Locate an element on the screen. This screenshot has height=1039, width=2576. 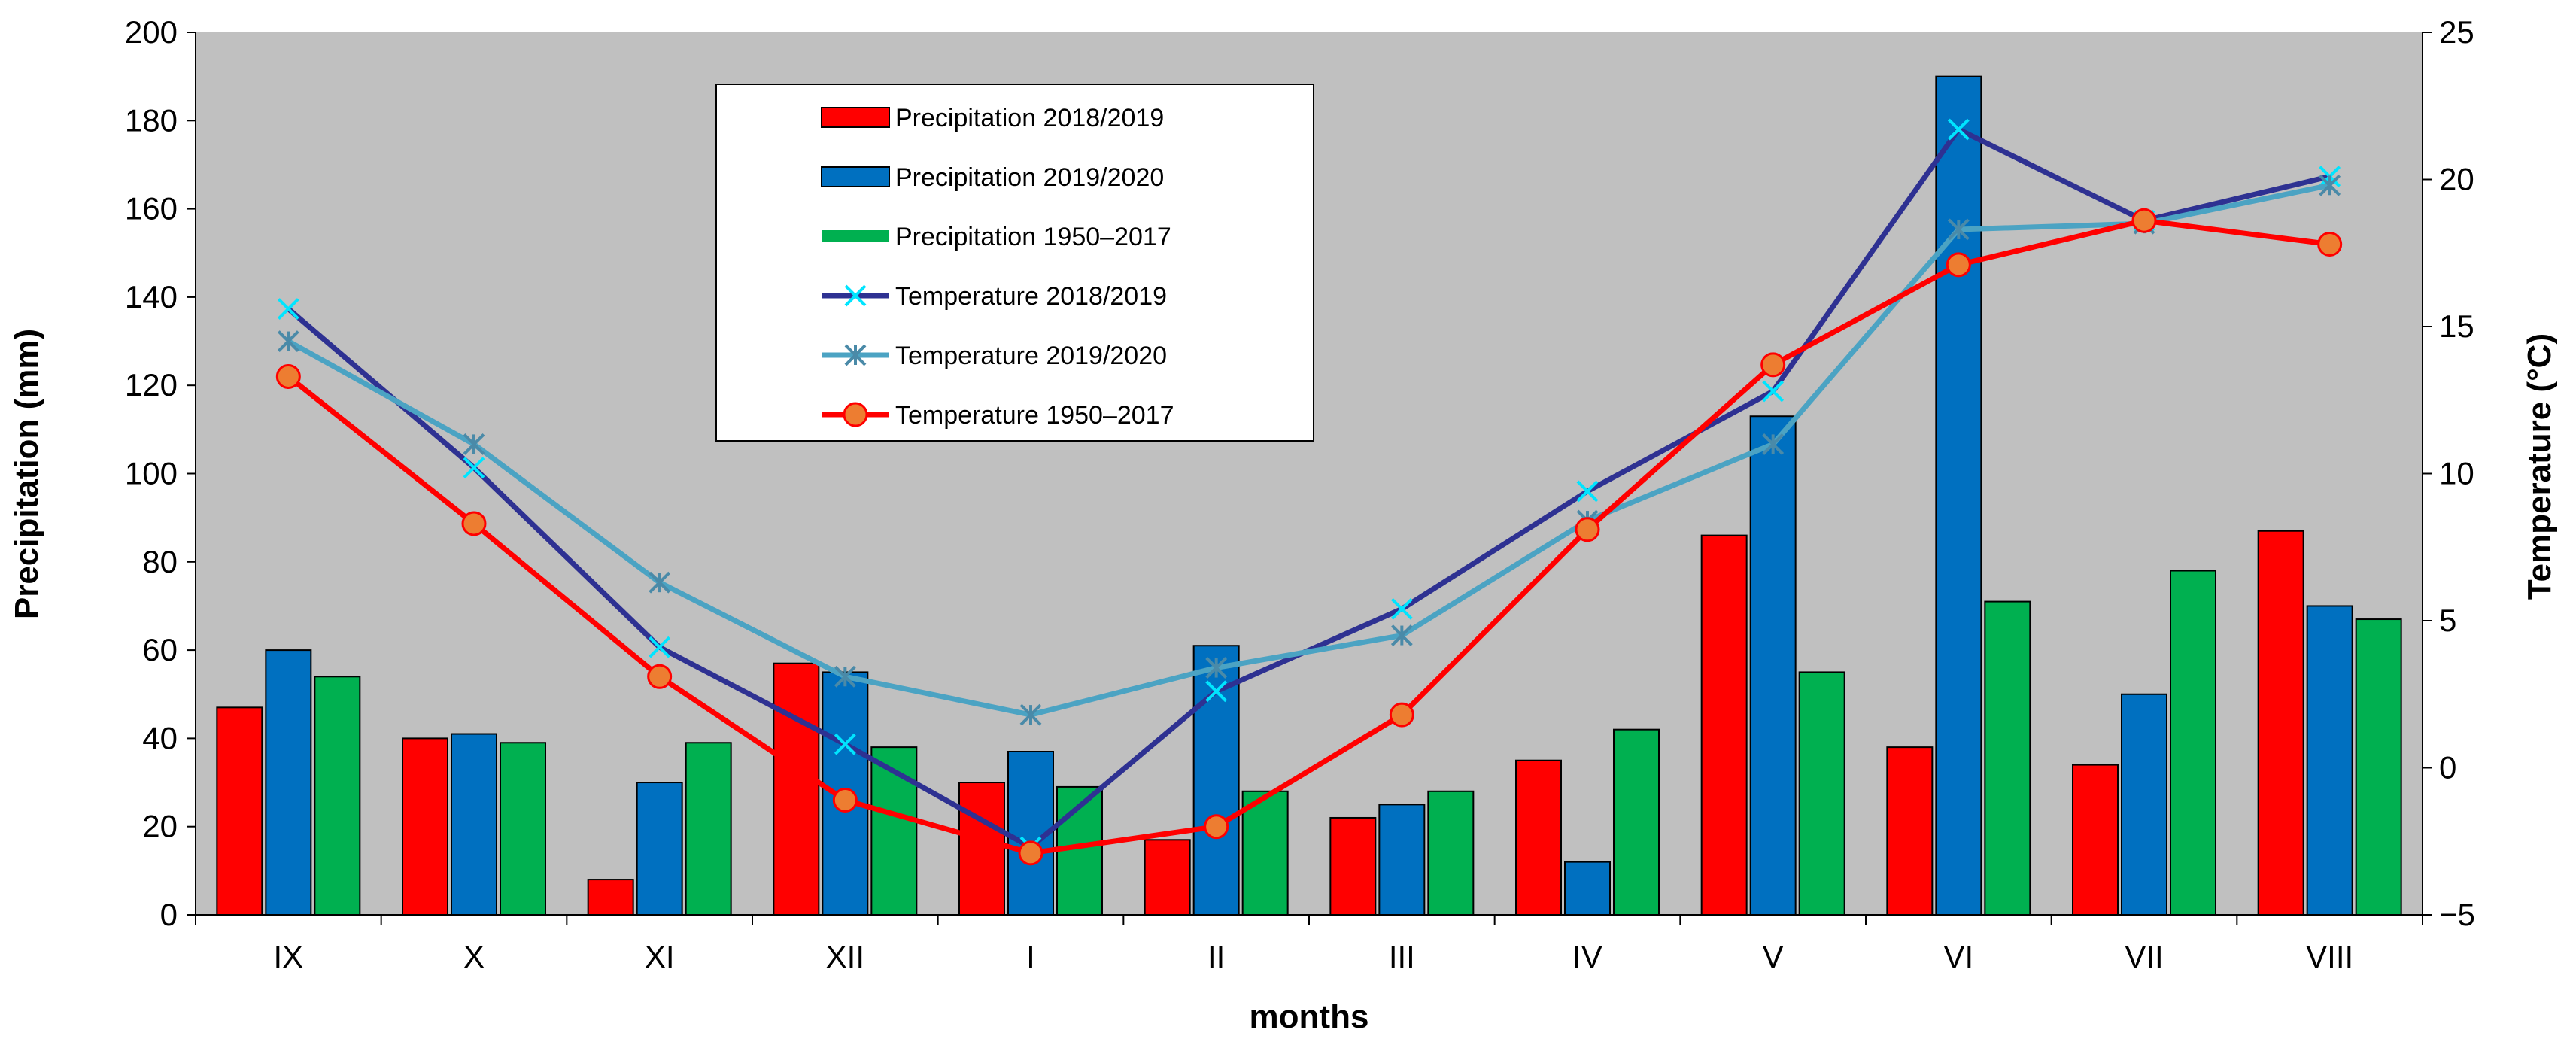
y-left-tick-label: 80 is located at coordinates (160, 561).